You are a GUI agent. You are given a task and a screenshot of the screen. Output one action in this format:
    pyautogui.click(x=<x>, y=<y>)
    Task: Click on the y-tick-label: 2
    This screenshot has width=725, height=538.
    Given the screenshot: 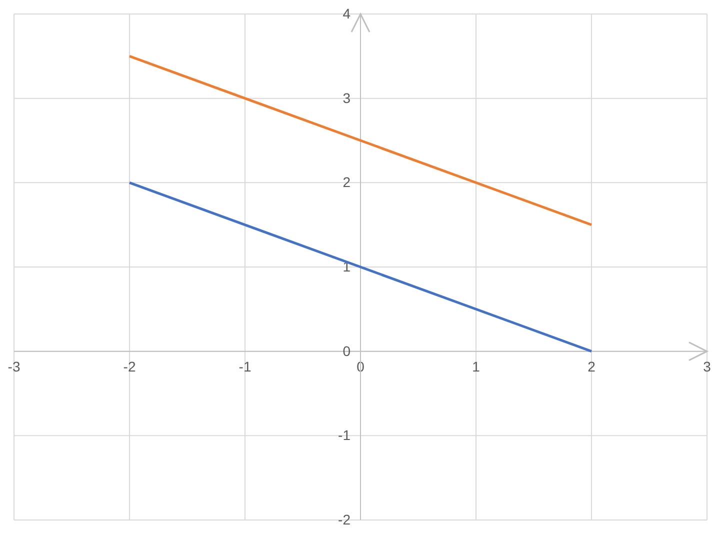 What is the action you would take?
    pyautogui.click(x=346, y=182)
    